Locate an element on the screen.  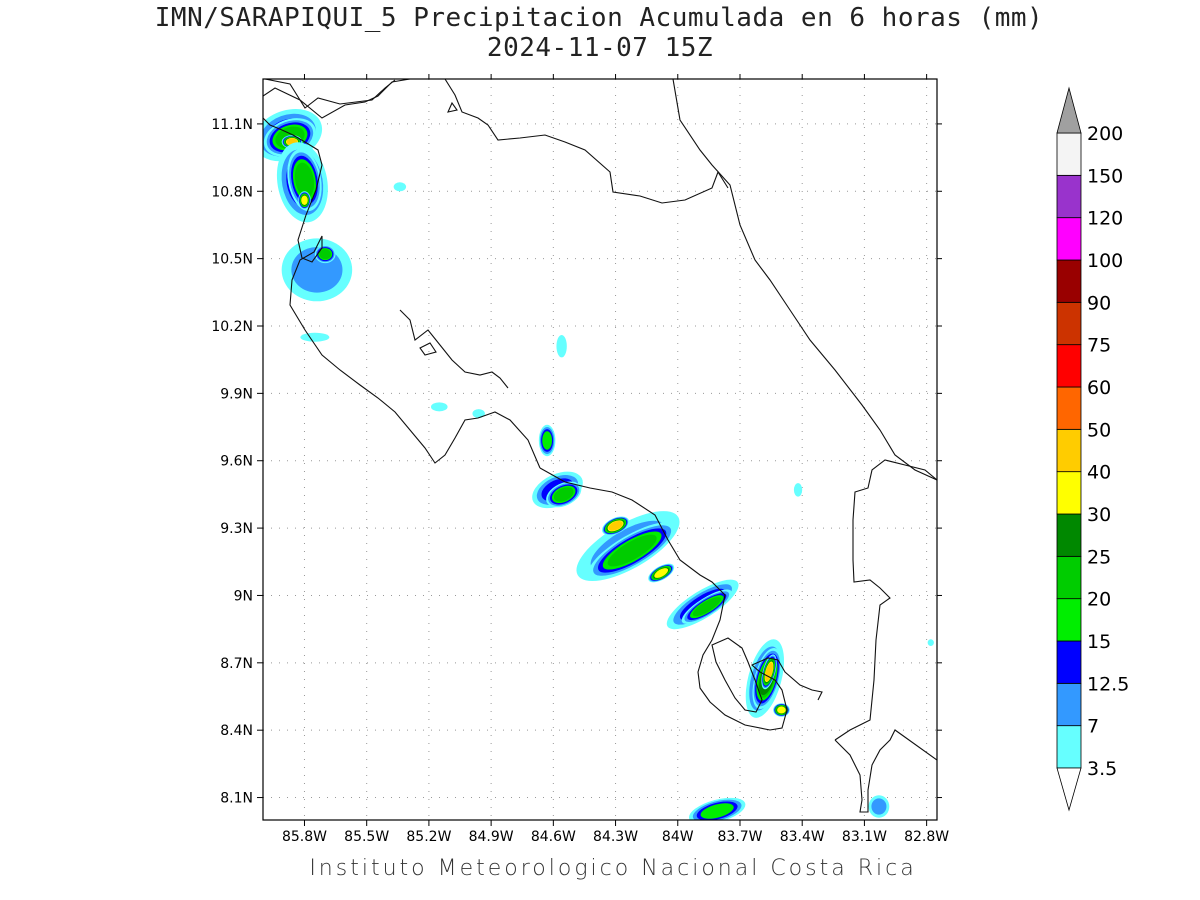
lon-tick-label: 84.6W is located at coordinates (553, 837).